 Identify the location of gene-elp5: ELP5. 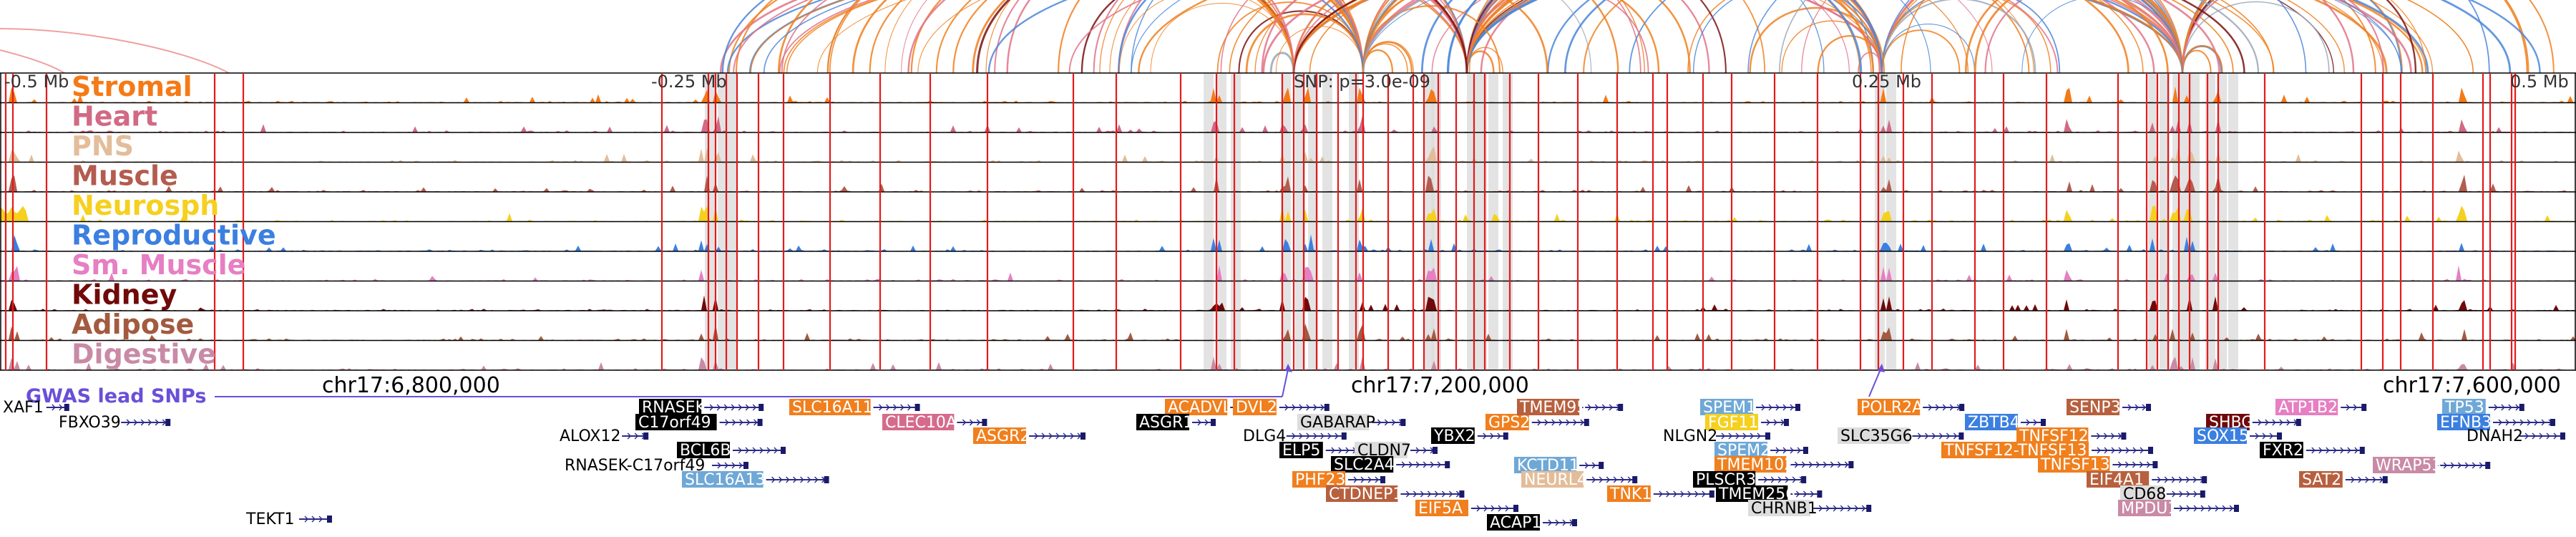
(1324, 451).